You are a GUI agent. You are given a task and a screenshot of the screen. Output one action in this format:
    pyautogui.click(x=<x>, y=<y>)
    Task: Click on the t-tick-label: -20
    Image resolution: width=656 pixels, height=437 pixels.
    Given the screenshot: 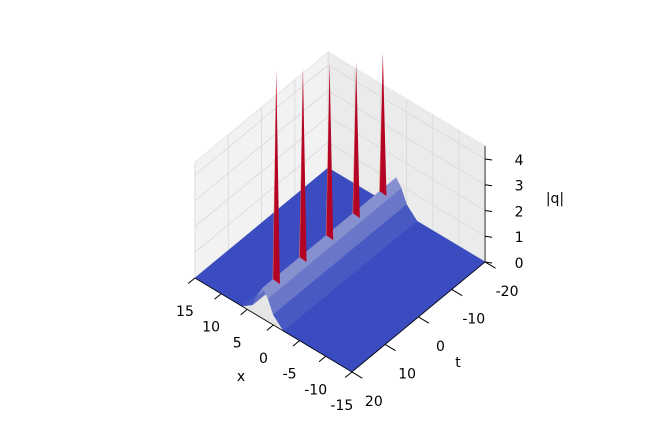 What is the action you would take?
    pyautogui.click(x=507, y=292)
    